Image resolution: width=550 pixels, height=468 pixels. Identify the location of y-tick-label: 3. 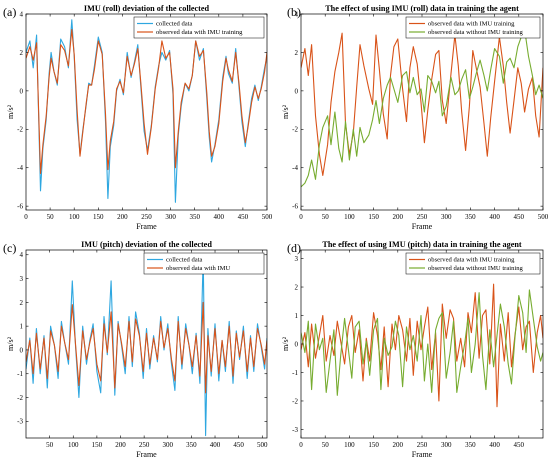
(22, 279).